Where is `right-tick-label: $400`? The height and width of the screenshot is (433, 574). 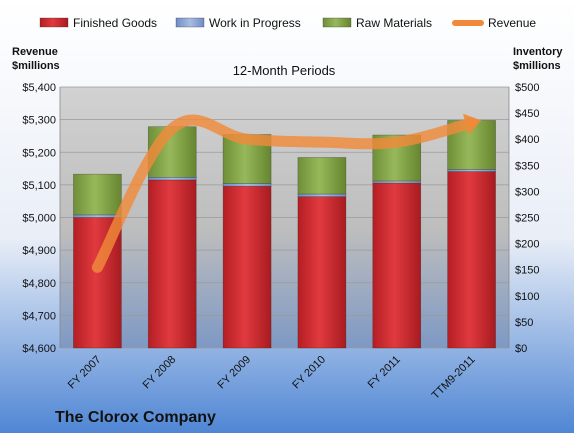 right-tick-label: $400 is located at coordinates (527, 140).